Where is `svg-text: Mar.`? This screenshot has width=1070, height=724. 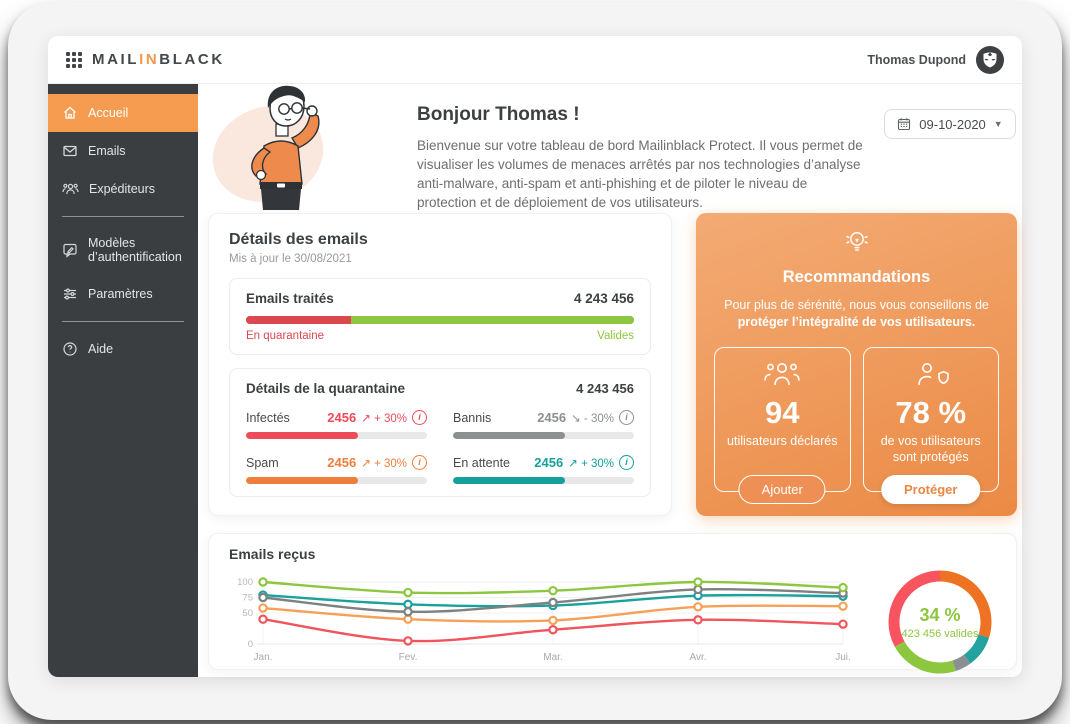
svg-text: Mar. is located at coordinates (552, 657).